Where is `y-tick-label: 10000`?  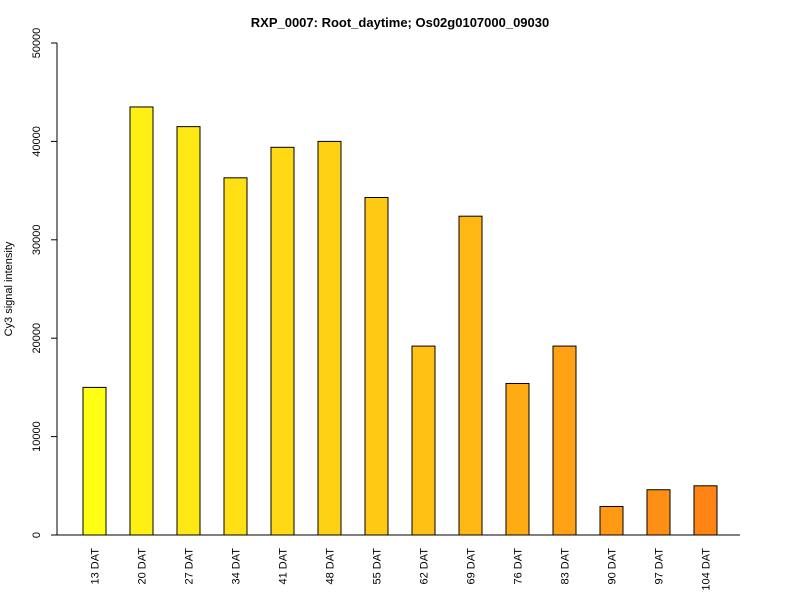 y-tick-label: 10000 is located at coordinates (37, 436).